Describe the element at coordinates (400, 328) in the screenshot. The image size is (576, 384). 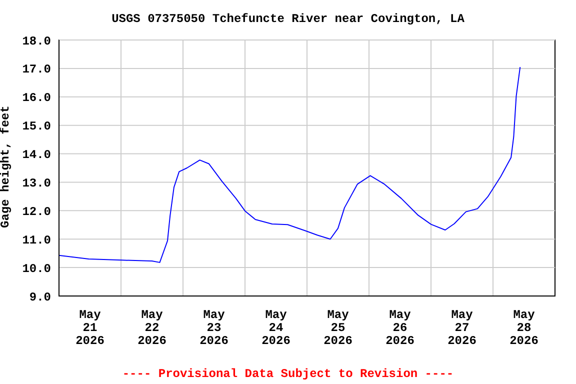
I see `x-tick-label: May 26 2026` at that location.